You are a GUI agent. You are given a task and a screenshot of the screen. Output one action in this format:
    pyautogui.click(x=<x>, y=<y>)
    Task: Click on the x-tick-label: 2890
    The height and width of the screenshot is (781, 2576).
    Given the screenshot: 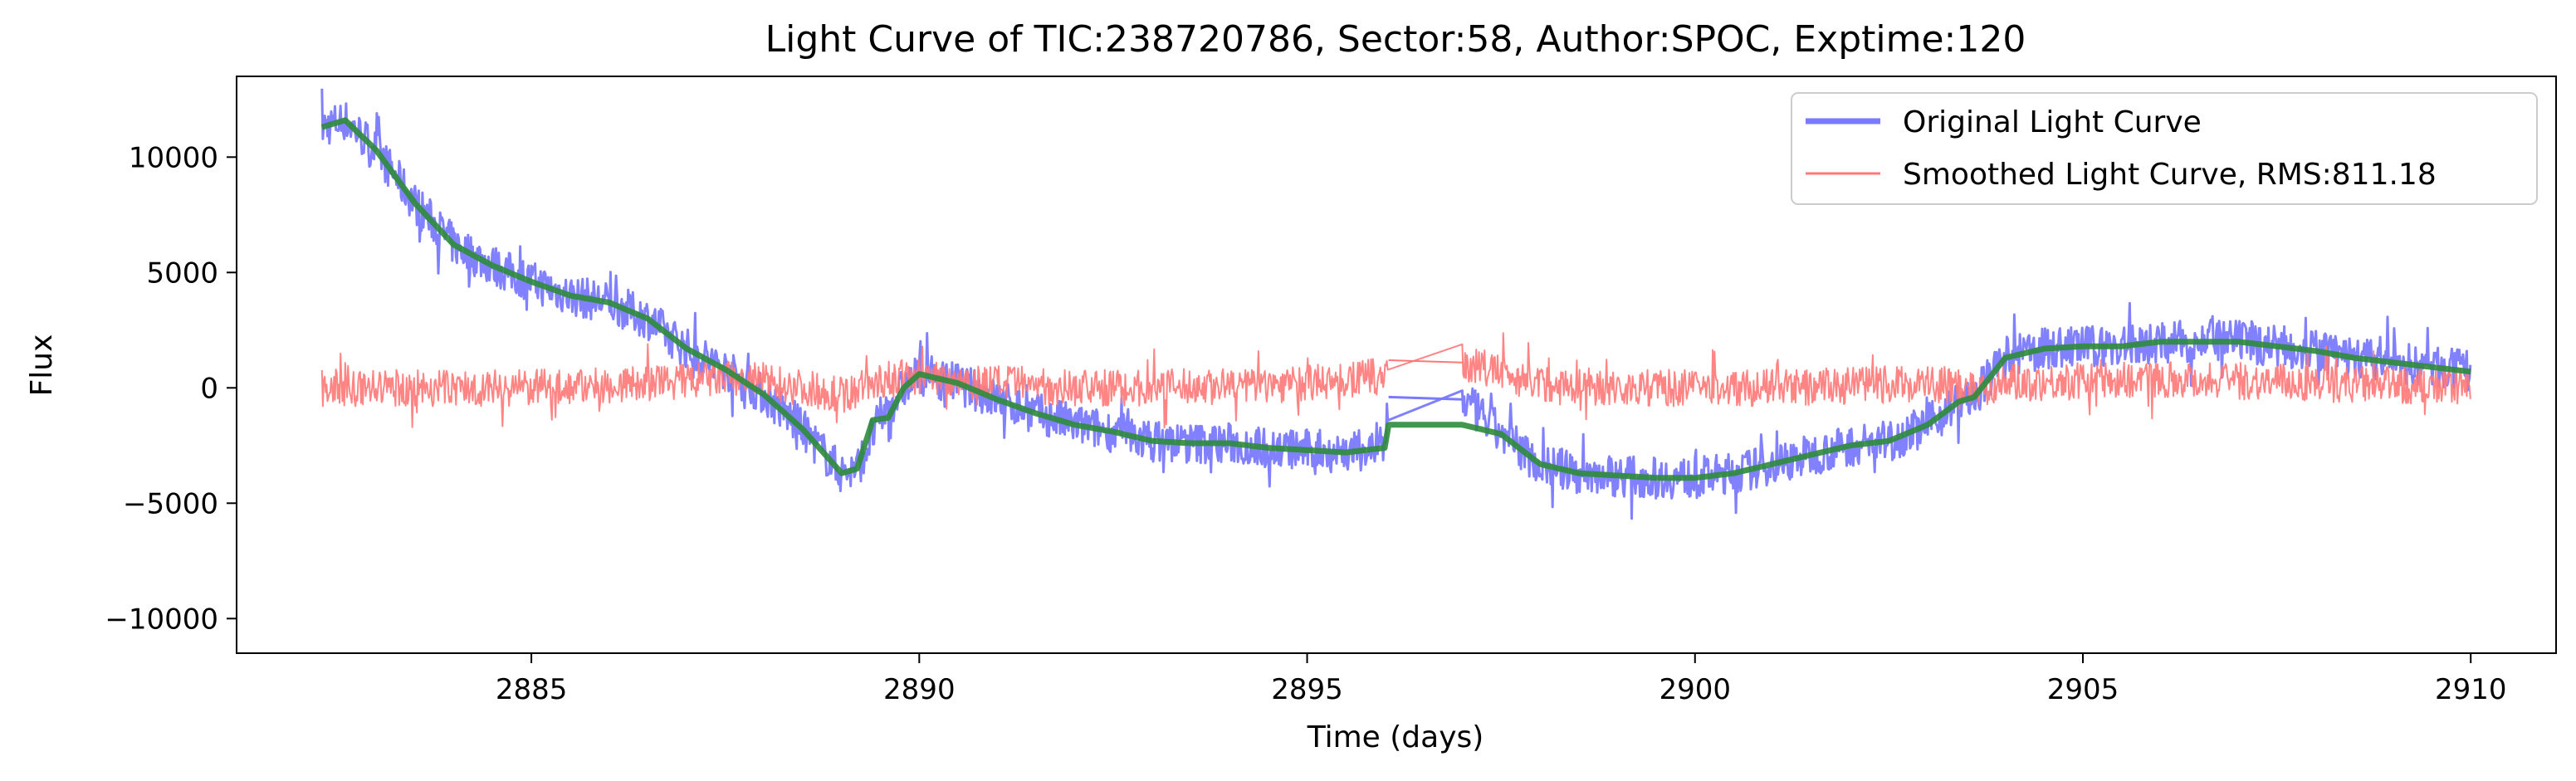 What is the action you would take?
    pyautogui.click(x=919, y=689)
    